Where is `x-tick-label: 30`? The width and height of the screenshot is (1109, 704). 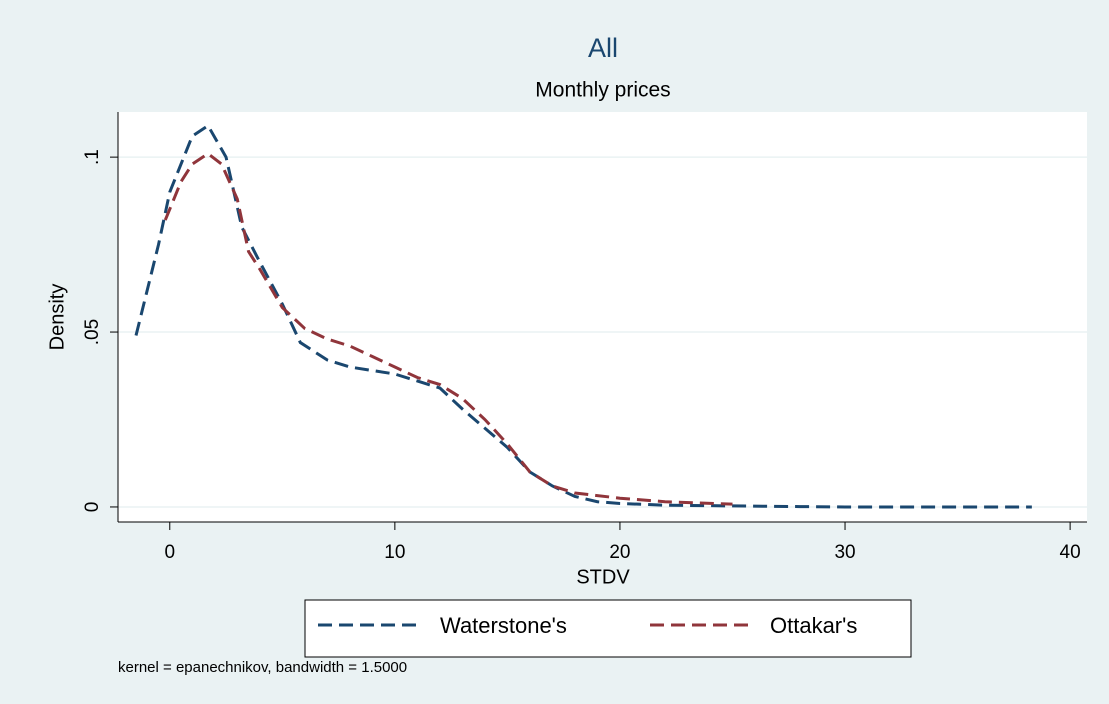 x-tick-label: 30 is located at coordinates (844, 552).